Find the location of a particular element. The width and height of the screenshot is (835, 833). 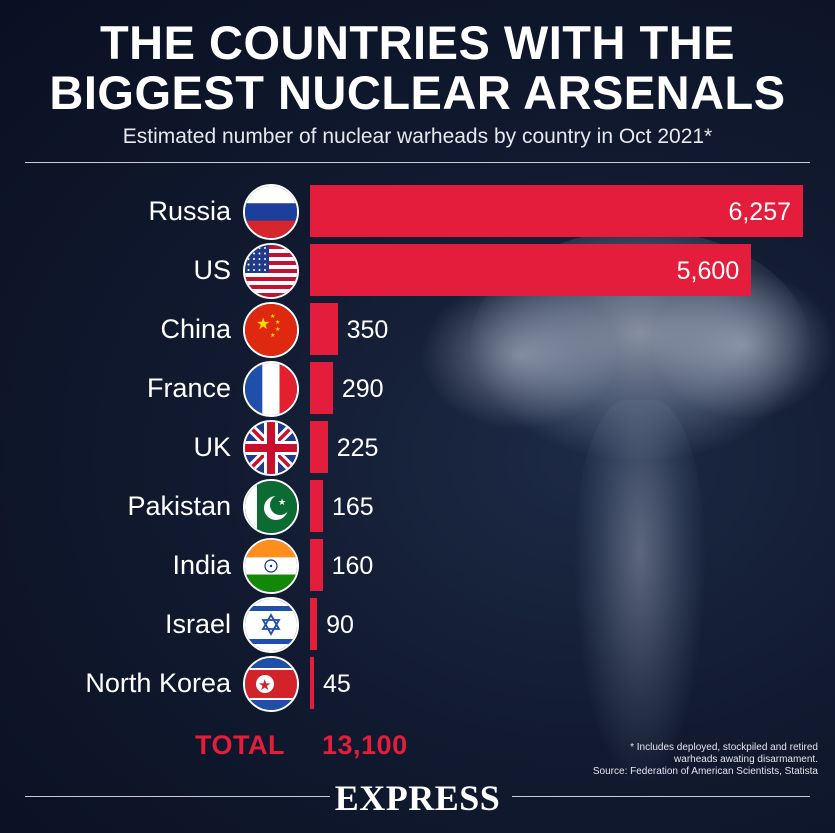

value-label-pakistan: 165 is located at coordinates (353, 507).